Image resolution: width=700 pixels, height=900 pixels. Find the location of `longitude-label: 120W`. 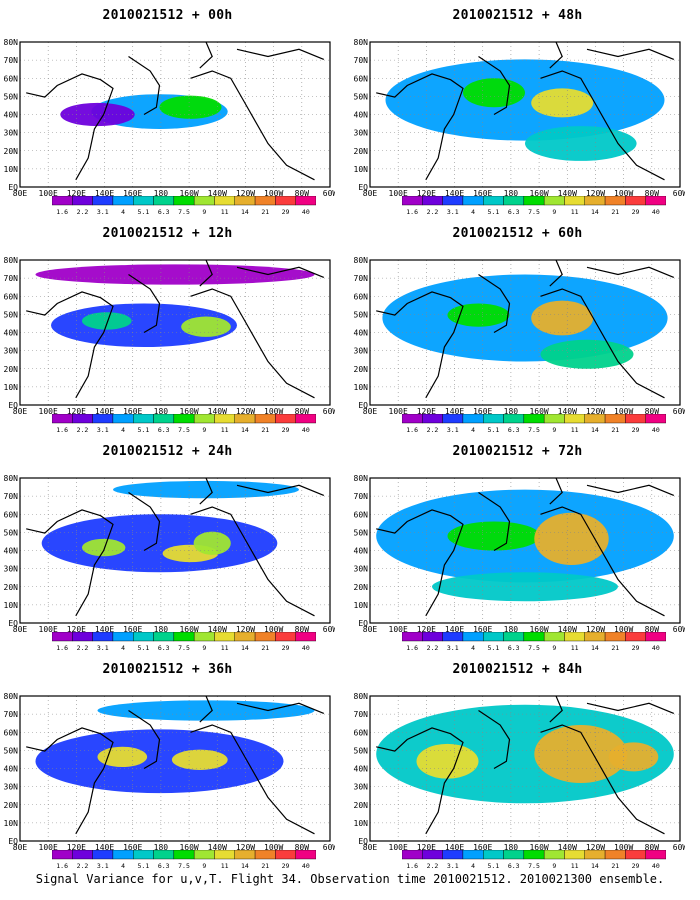

longitude-label: 120W is located at coordinates (245, 192).